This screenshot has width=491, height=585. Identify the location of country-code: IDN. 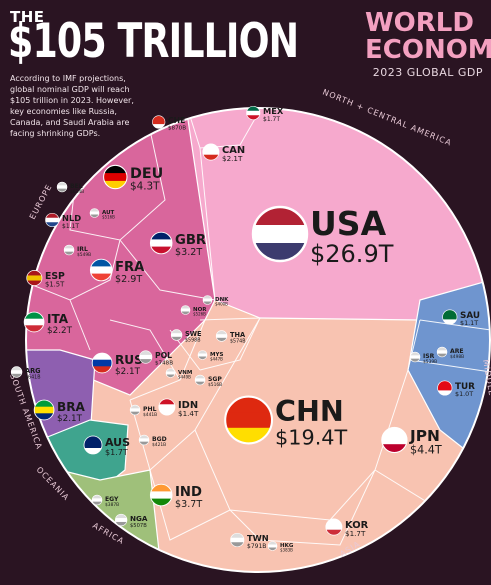
(188, 405).